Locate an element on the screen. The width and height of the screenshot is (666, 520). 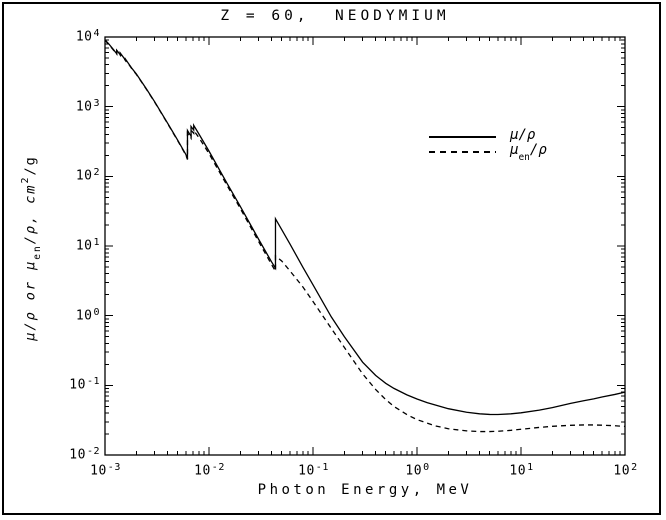
y-tick-label-10e-1: 10-1 is located at coordinates (84, 384).